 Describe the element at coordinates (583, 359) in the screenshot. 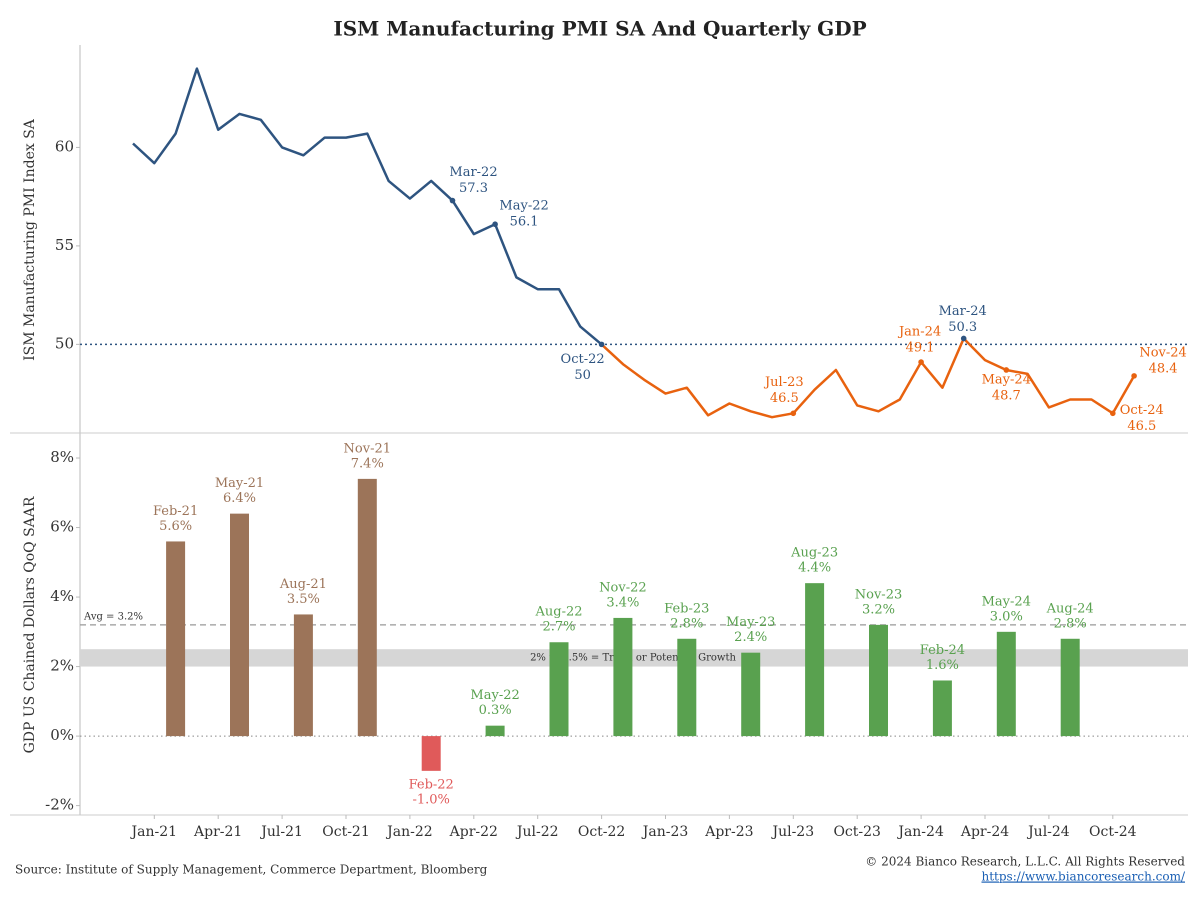

I see `annotation-label: Oct-22` at that location.